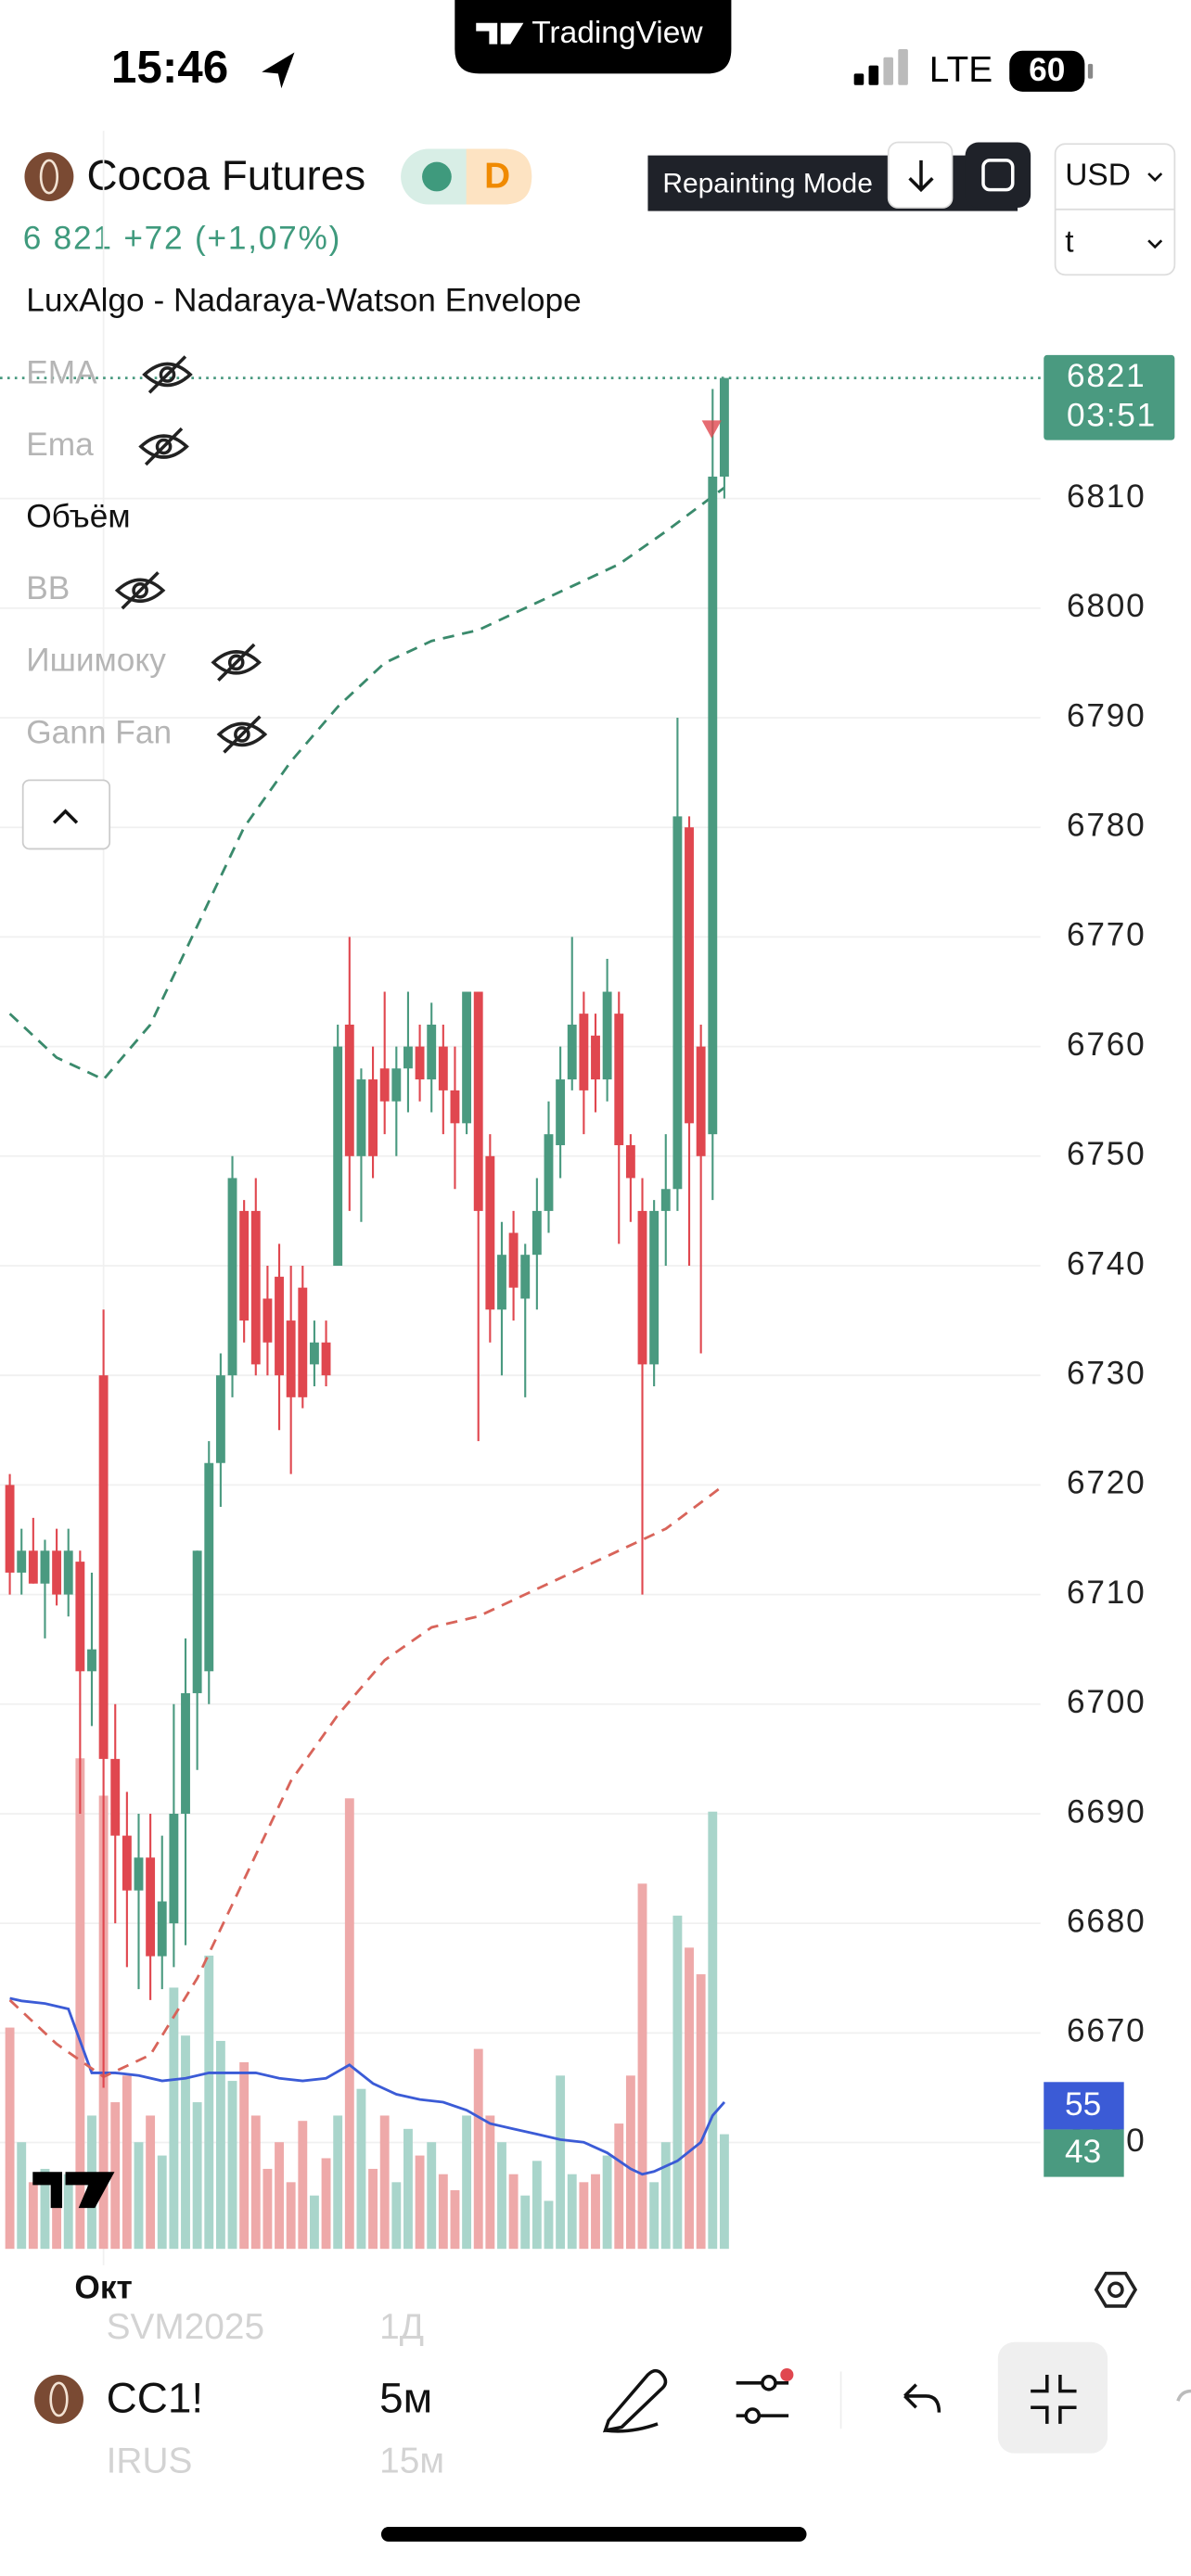  I want to click on indicator-name: EMA, so click(61, 372).